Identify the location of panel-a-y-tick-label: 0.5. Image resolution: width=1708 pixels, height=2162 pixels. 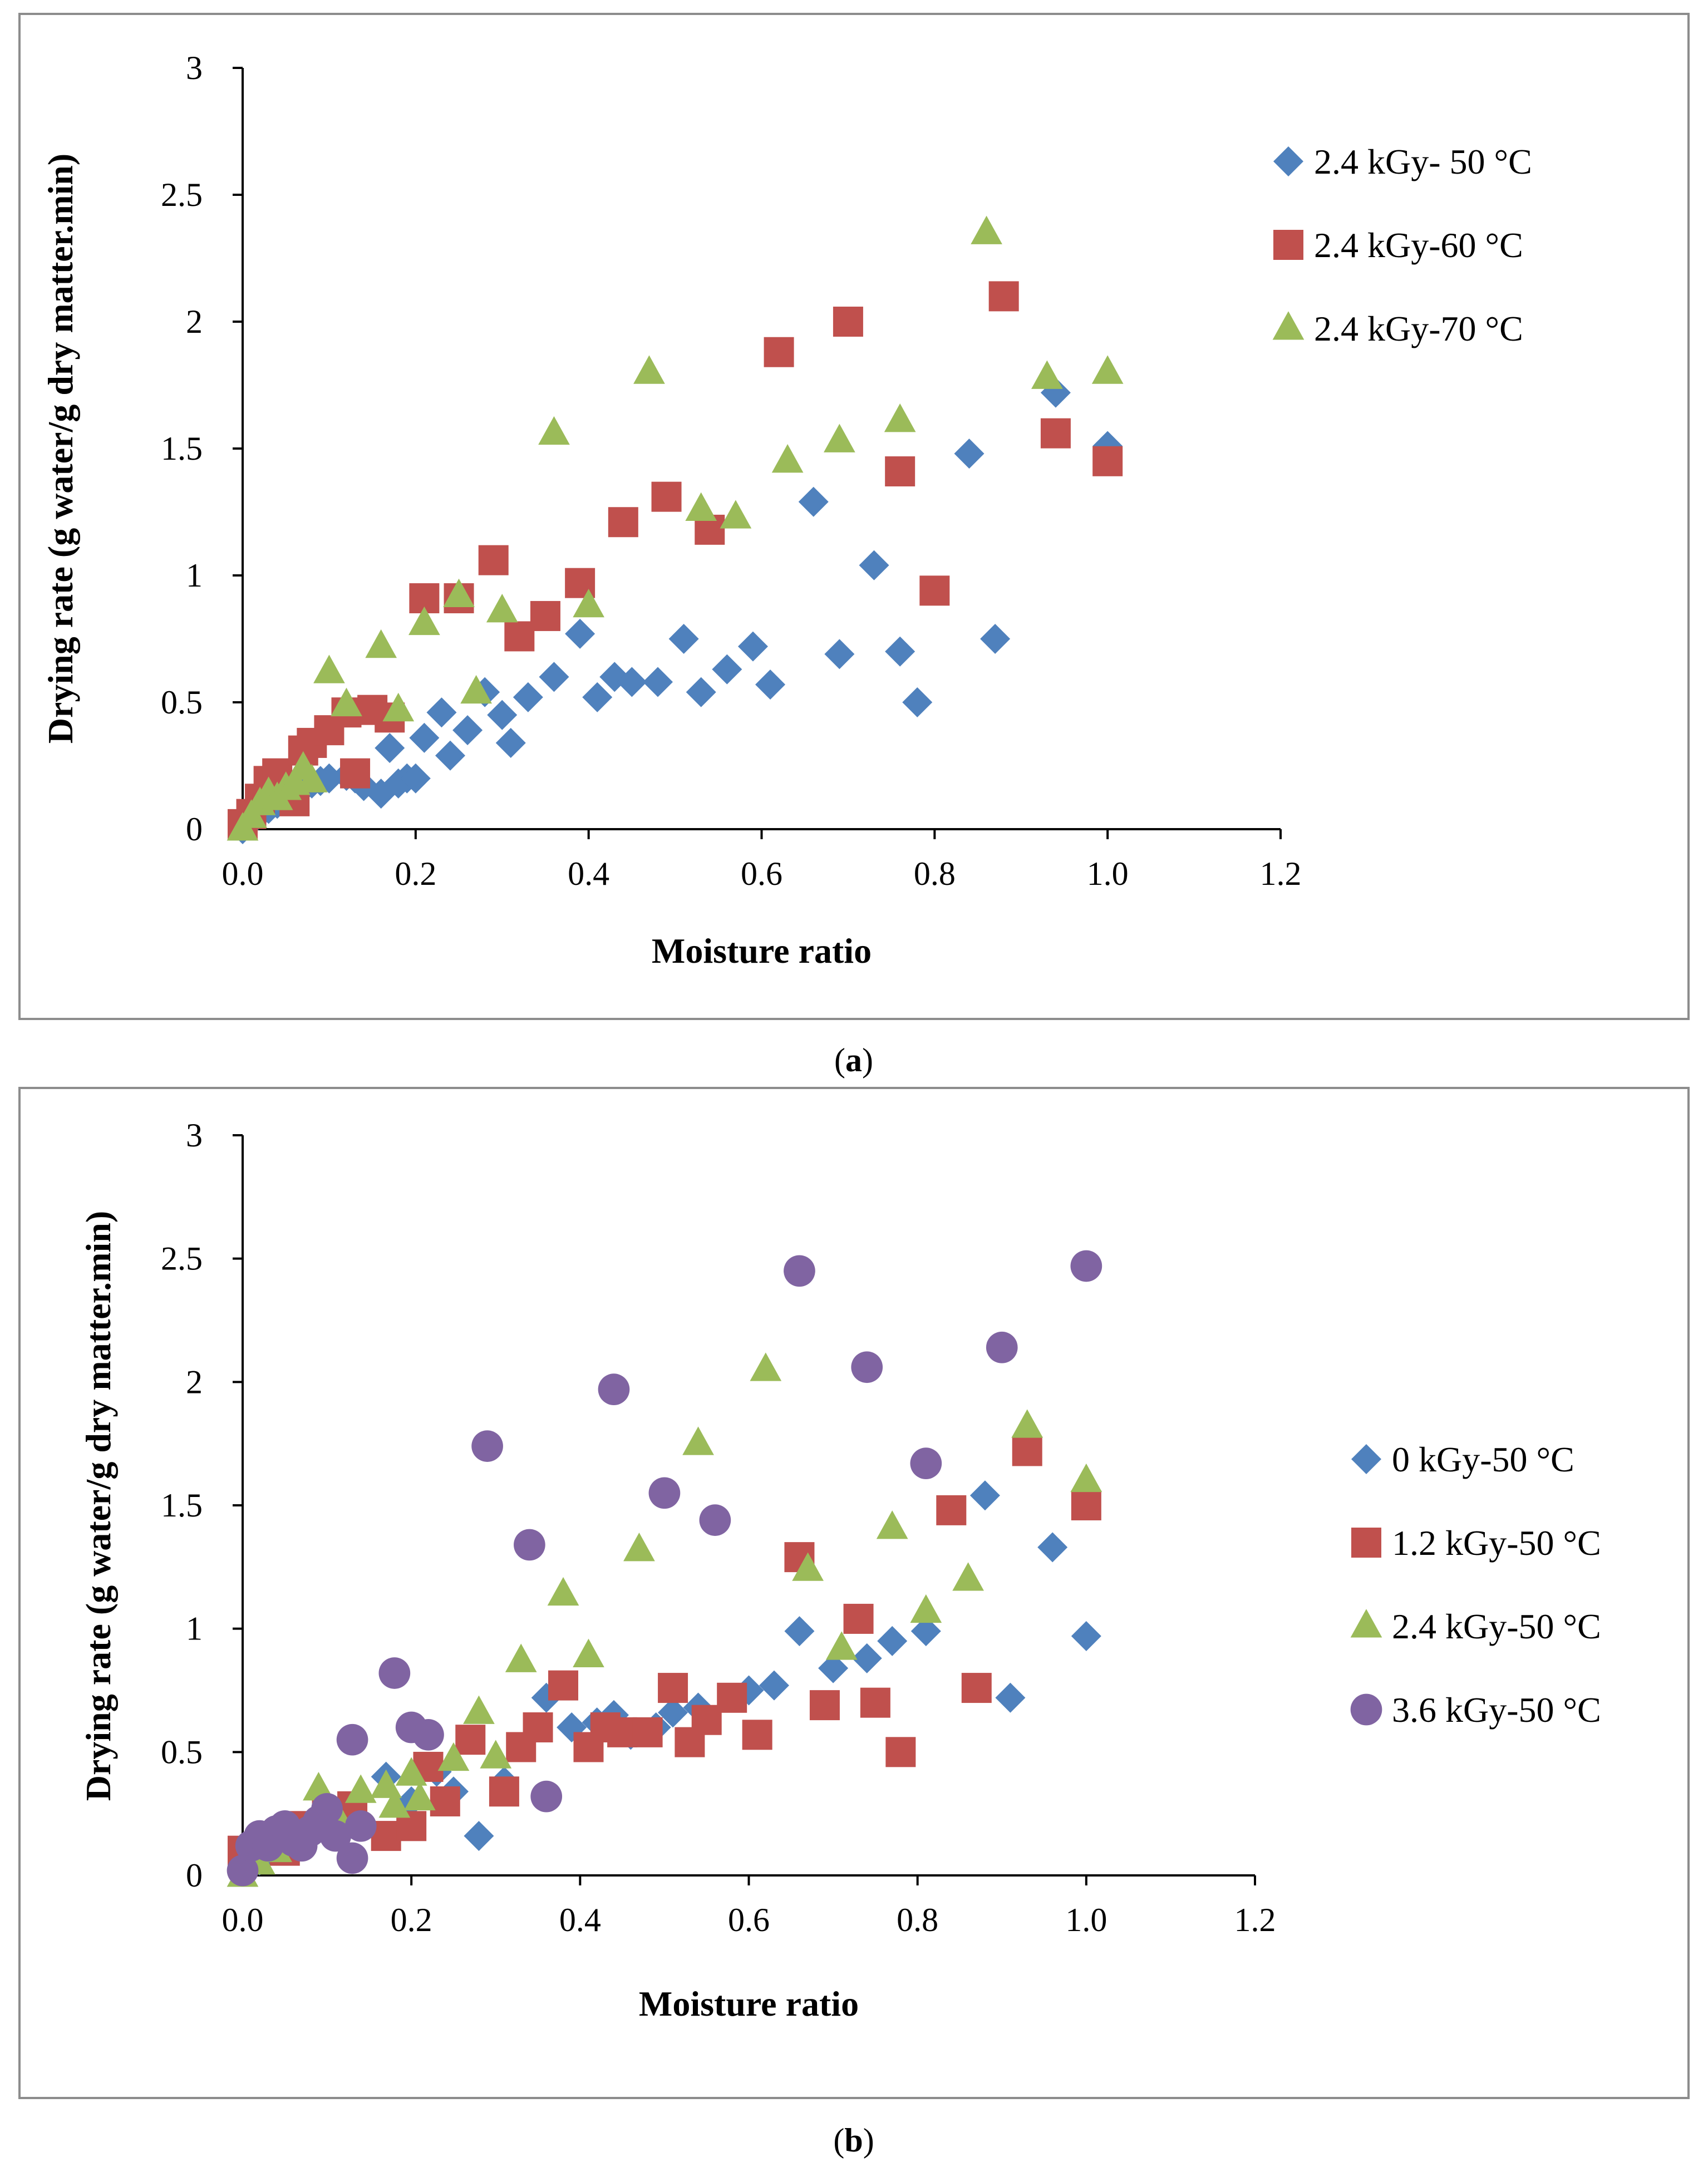
(182, 702).